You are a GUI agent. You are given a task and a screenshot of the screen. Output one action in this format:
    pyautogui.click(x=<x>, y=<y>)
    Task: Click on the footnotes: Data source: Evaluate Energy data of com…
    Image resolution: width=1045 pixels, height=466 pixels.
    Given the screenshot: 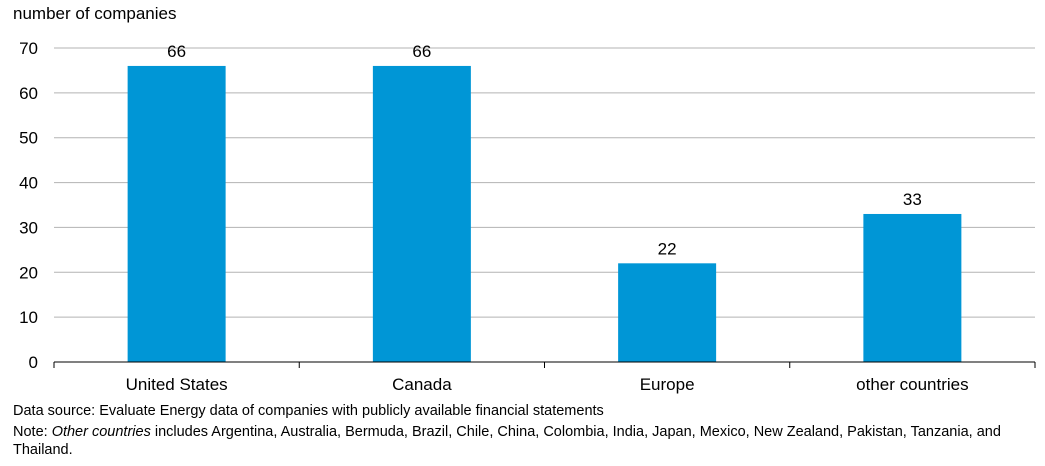 What is the action you would take?
    pyautogui.click(x=525, y=430)
    